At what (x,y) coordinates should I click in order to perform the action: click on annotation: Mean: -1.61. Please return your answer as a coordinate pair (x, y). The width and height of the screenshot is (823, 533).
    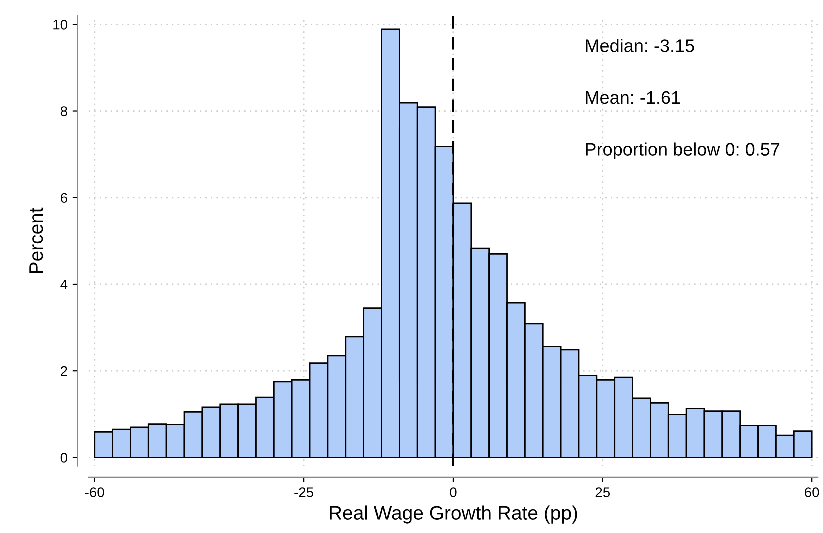
    Looking at the image, I should click on (633, 97).